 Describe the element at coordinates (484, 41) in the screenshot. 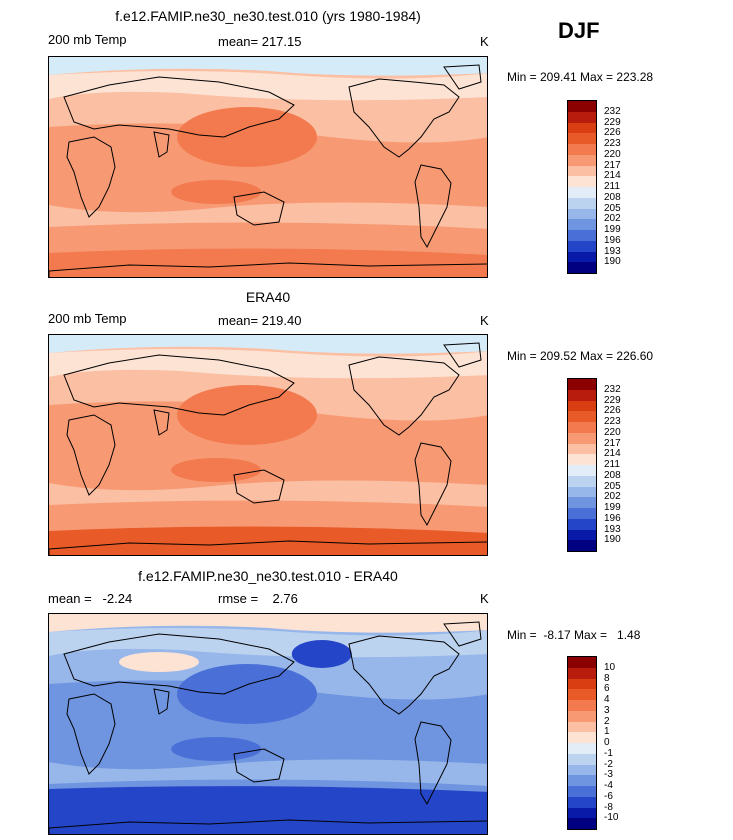

I see `panel-1-units: K` at that location.